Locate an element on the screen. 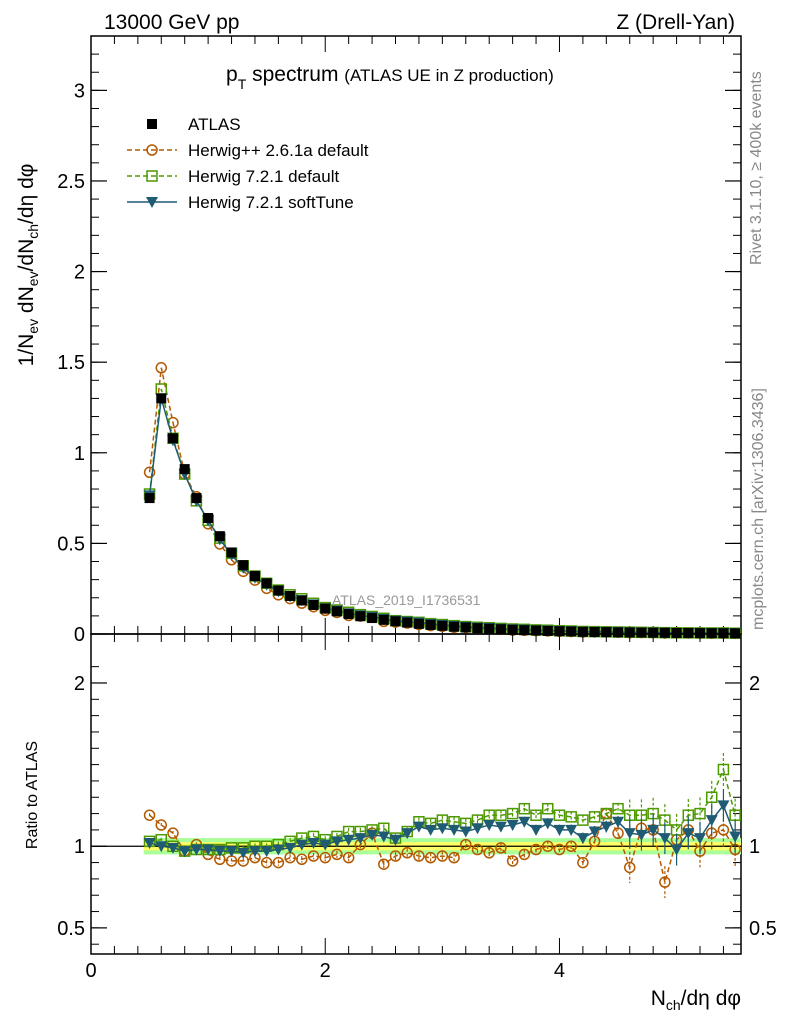 The height and width of the screenshot is (1024, 786). y-tick-label: 1 is located at coordinates (79, 454).